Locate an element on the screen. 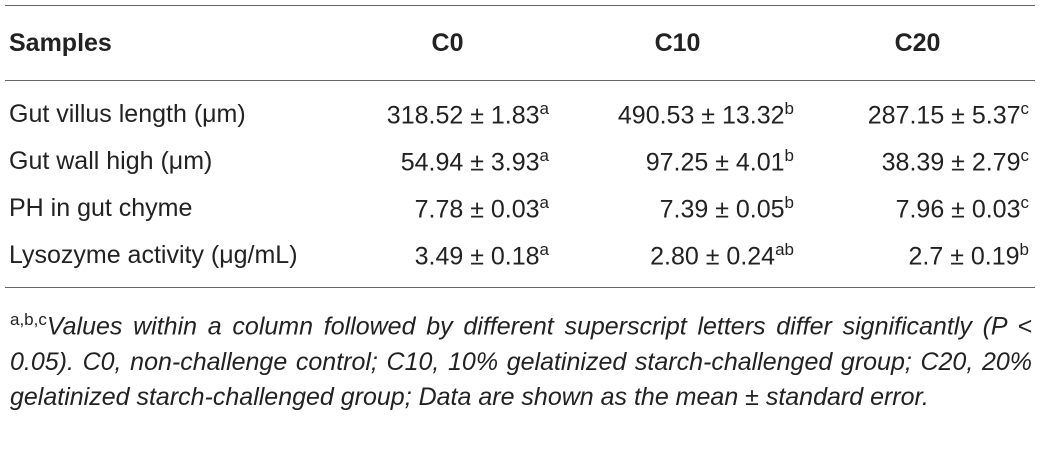 Image resolution: width=1040 pixels, height=456 pixels. cell: 38.39 ± 2.79c is located at coordinates (917, 161).